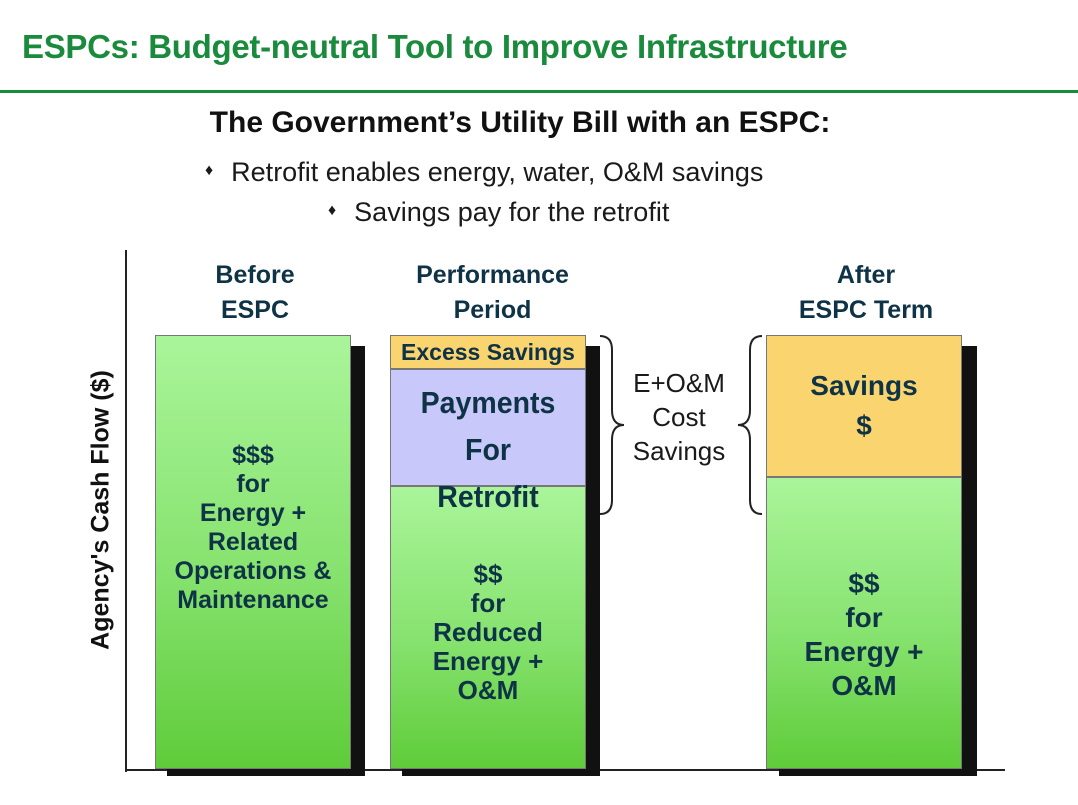  Describe the element at coordinates (750, 425) in the screenshot. I see `left-brace-icon` at that location.